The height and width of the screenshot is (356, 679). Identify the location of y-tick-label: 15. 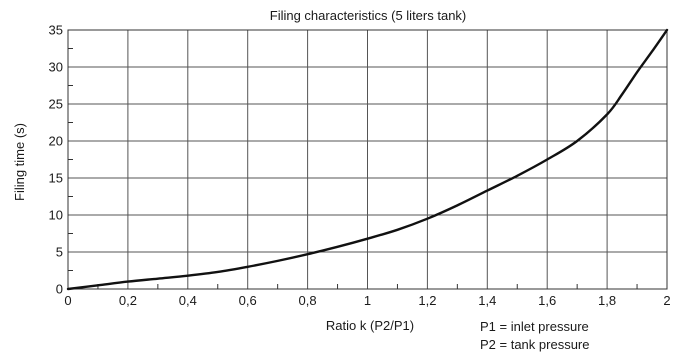
(56, 178).